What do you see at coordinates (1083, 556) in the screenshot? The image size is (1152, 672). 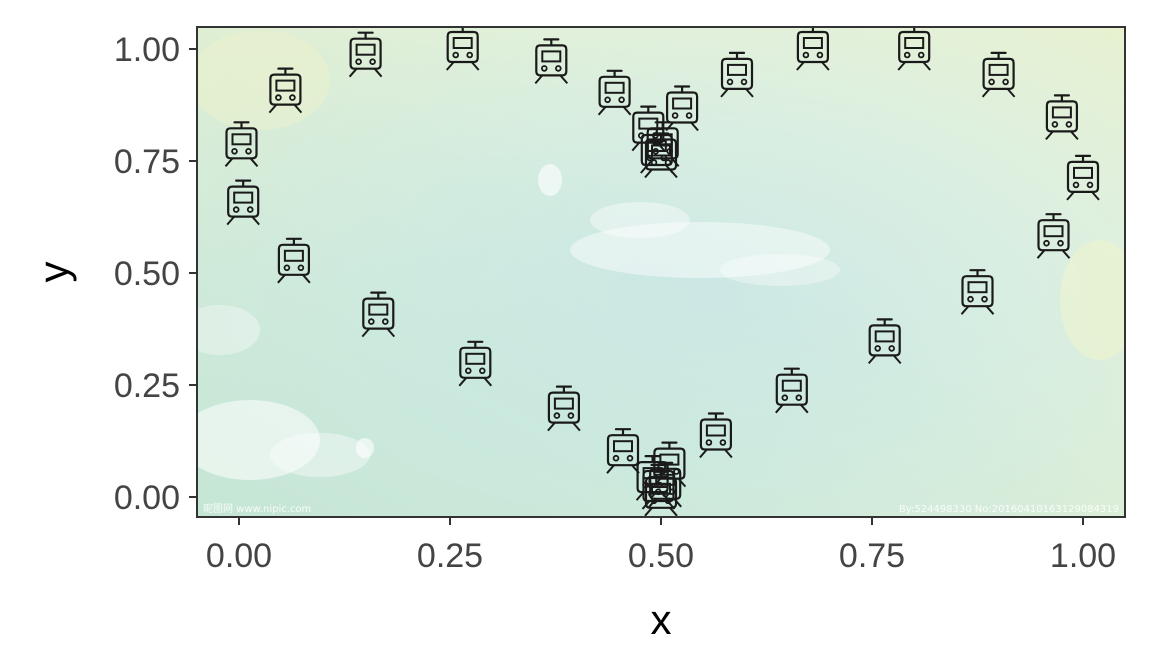 I see `x-tick-label: 1.00` at bounding box center [1083, 556].